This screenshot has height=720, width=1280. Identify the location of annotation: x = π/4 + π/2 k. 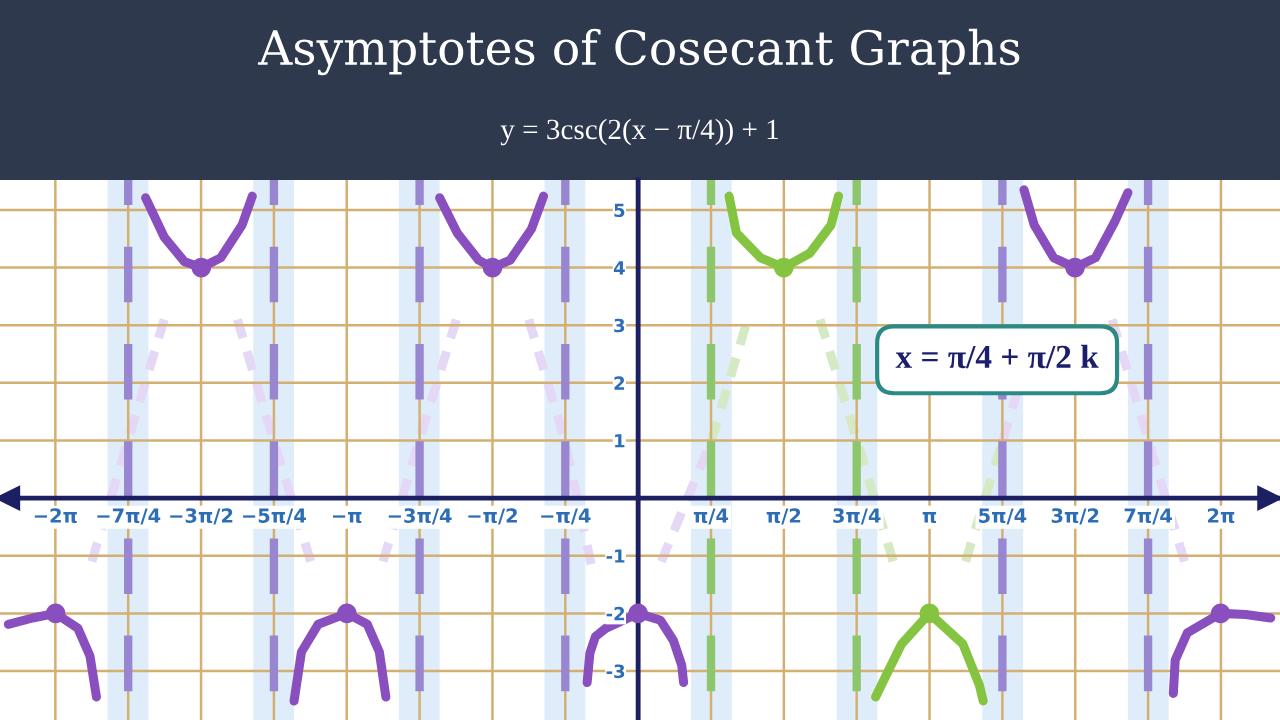
(997, 356).